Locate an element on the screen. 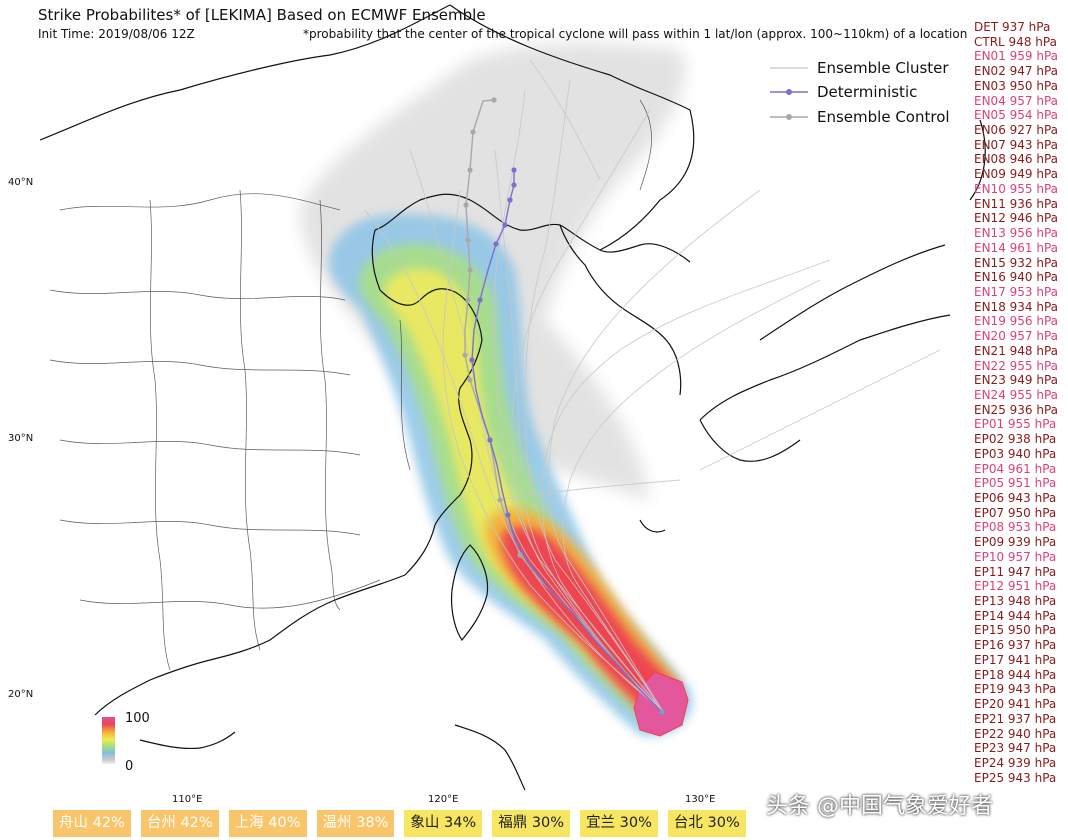 This screenshot has height=840, width=1068. member-item: EP19 943 hPa is located at coordinates (1015, 689).